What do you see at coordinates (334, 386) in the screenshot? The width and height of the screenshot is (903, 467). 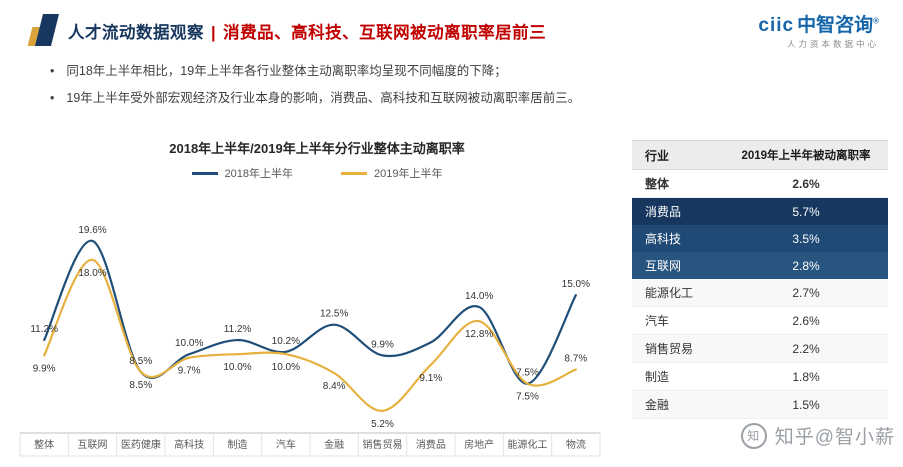 I see `point-label: 8.4%` at bounding box center [334, 386].